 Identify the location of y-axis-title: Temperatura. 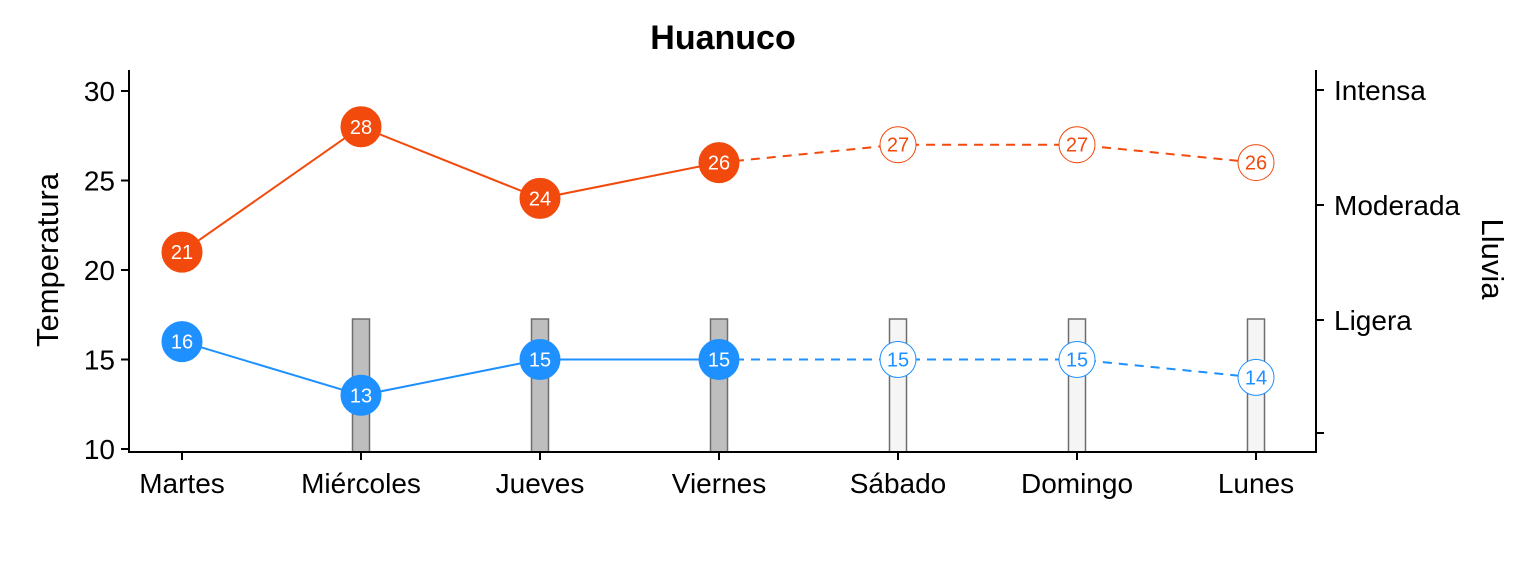
(47, 259).